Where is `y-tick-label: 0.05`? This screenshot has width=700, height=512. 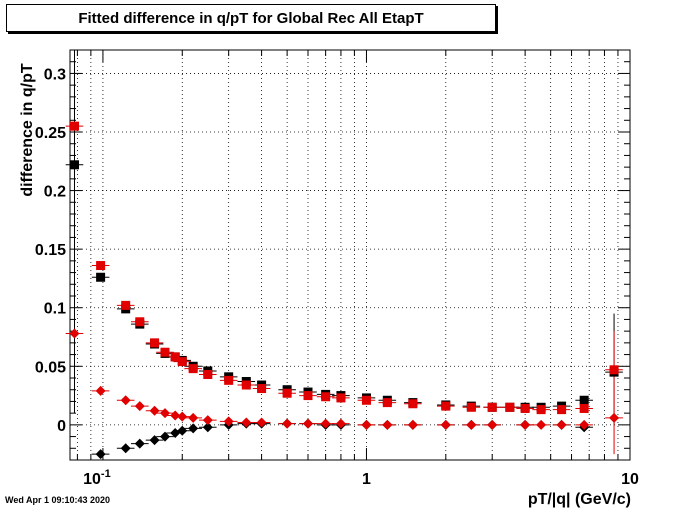 y-tick-label: 0.05 is located at coordinates (50, 367).